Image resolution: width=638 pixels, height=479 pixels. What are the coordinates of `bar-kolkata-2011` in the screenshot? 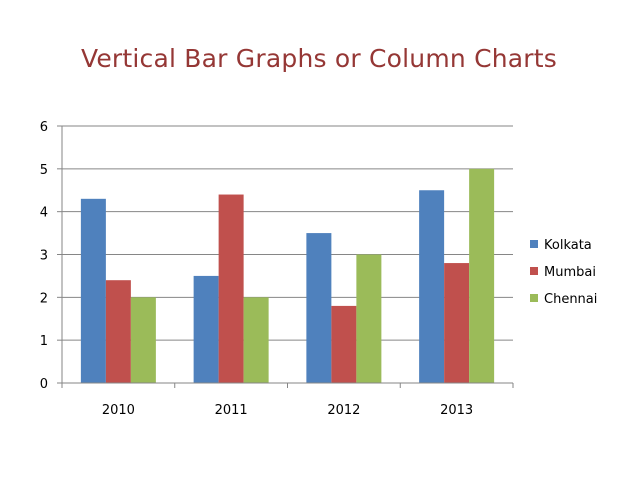 It's located at (206, 329).